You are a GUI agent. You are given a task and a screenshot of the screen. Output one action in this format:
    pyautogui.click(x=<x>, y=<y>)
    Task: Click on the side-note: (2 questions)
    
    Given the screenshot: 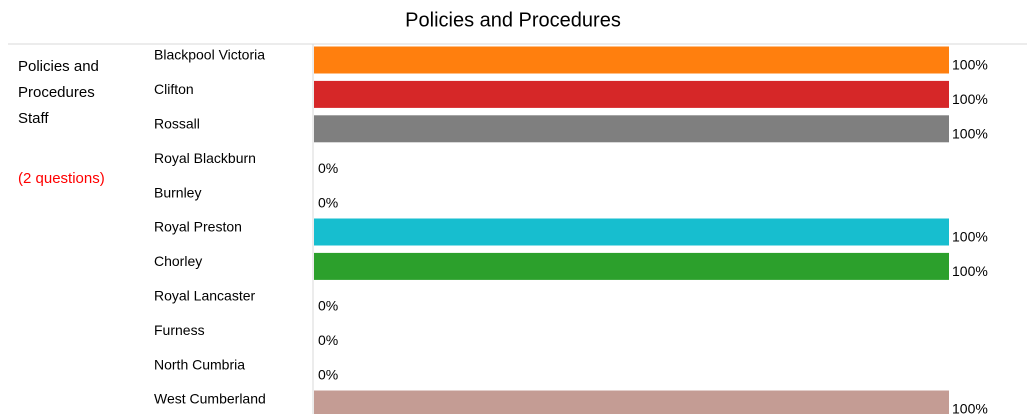 What is the action you would take?
    pyautogui.click(x=61, y=178)
    